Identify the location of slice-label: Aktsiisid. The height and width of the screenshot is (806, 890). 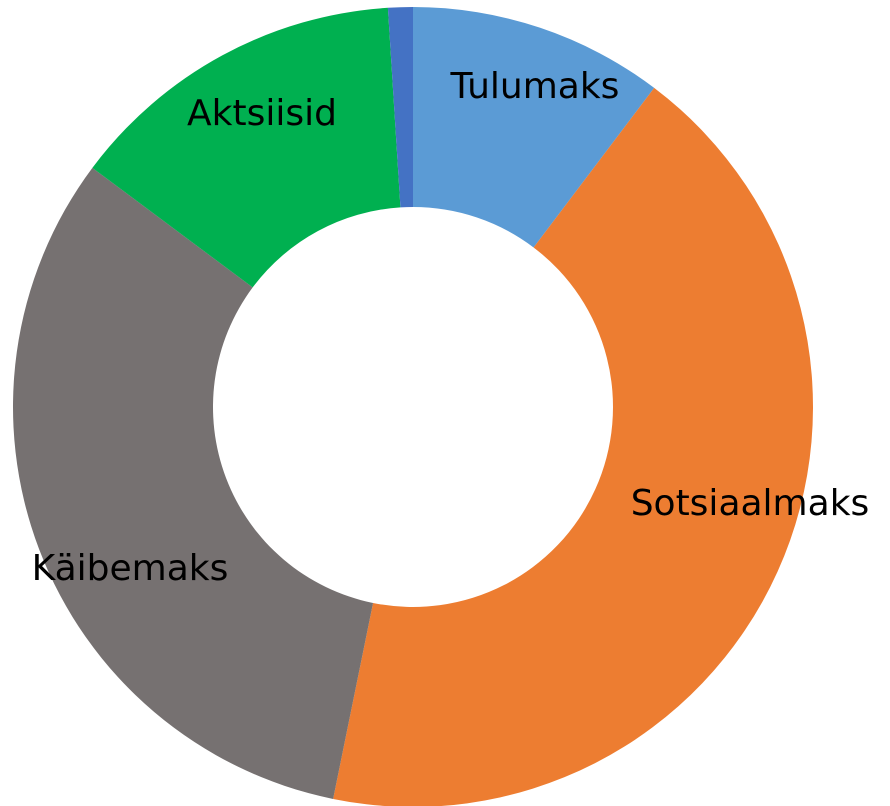
(262, 113).